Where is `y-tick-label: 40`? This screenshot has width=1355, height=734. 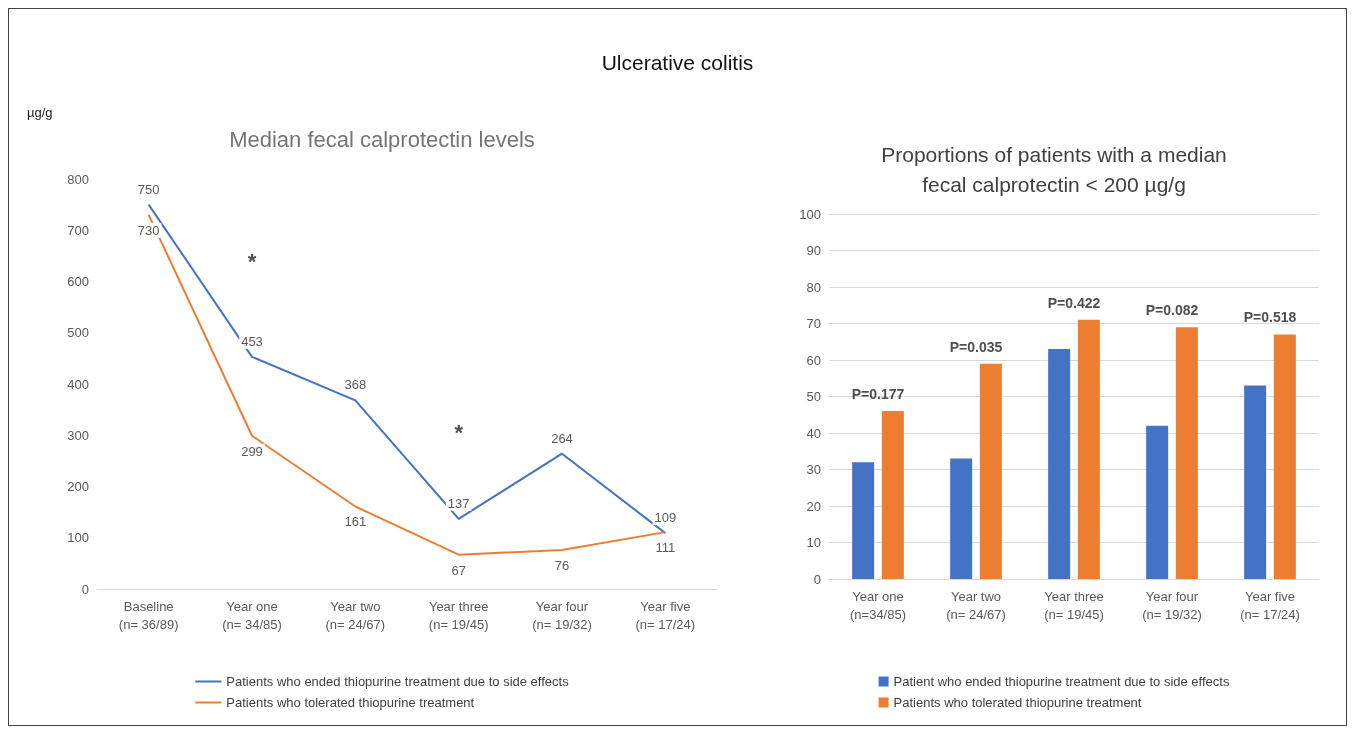
y-tick-label: 40 is located at coordinates (813, 433).